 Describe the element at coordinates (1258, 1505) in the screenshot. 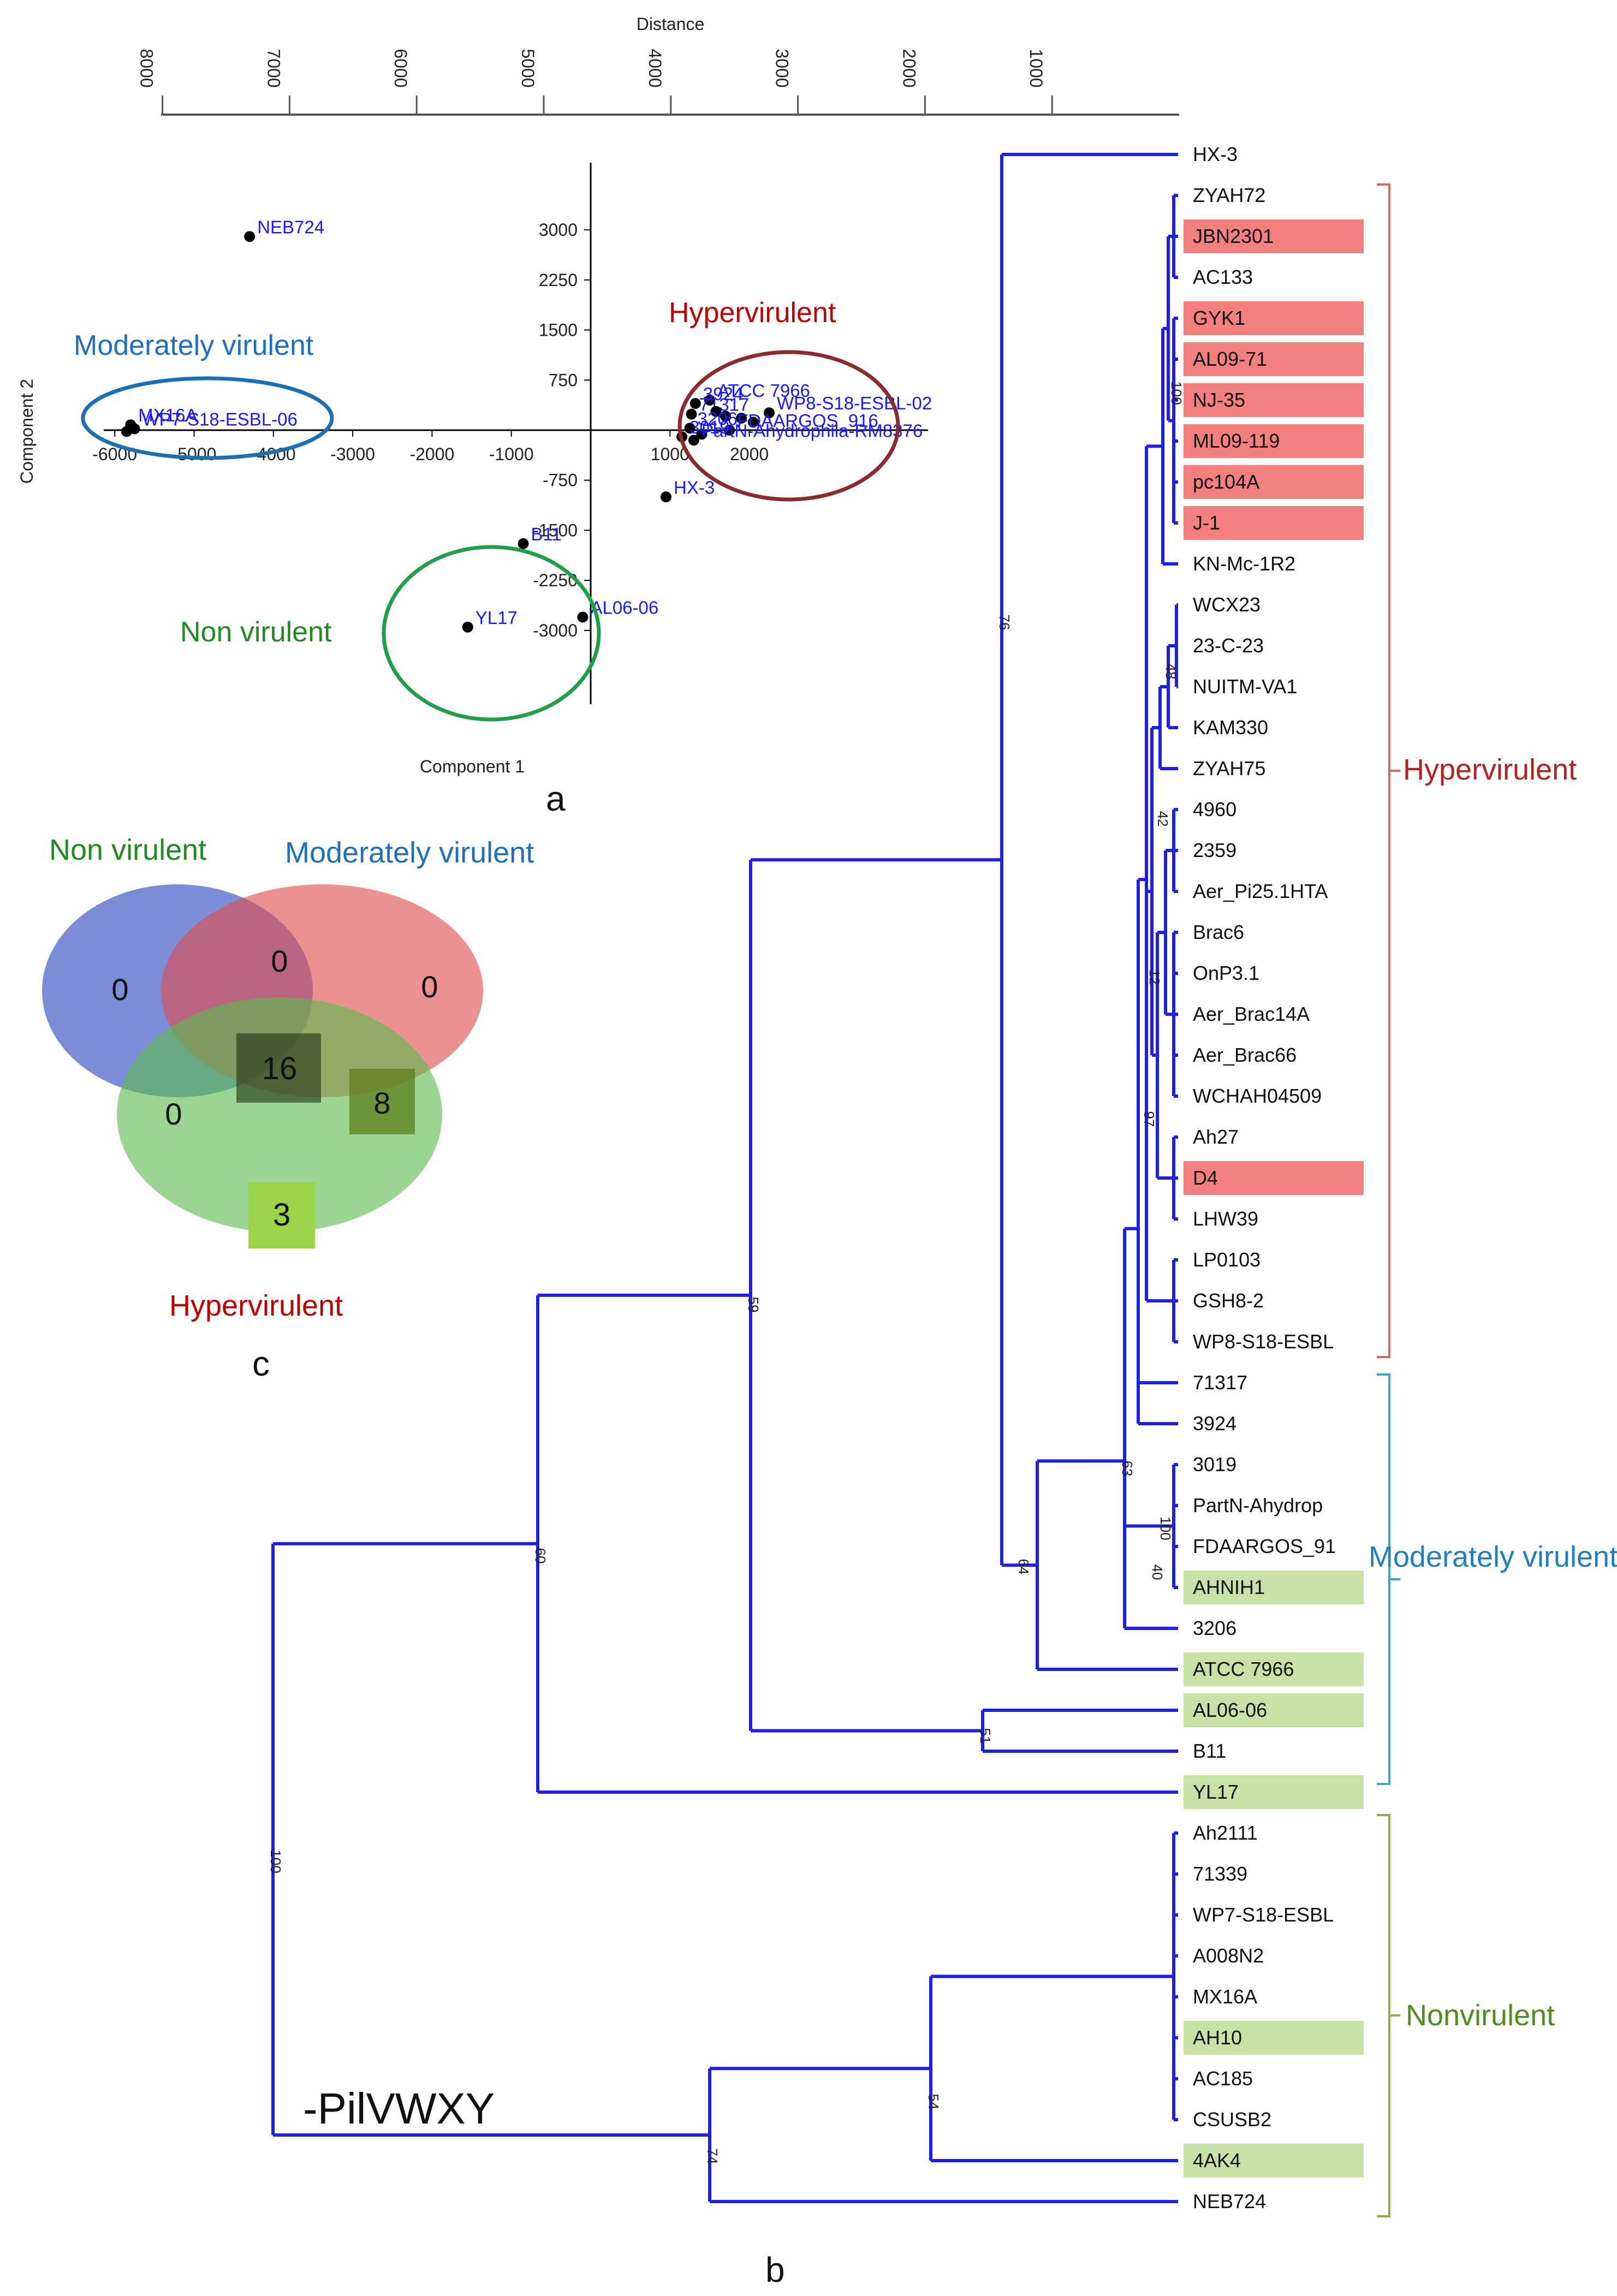

I see `leaf-label: PartN-Ahydrop` at that location.